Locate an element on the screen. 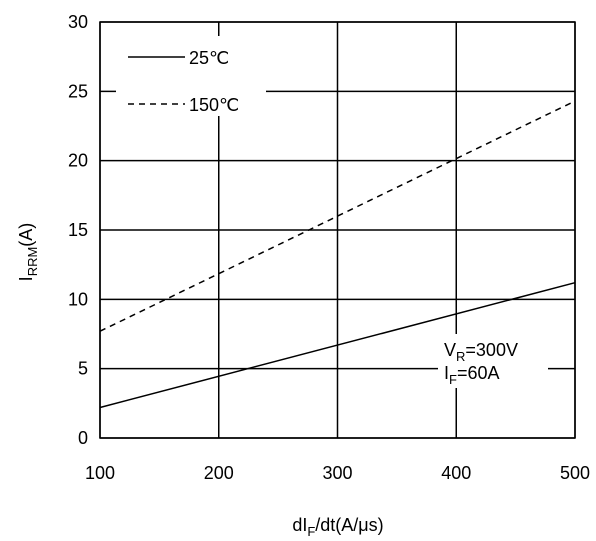 This screenshot has width=596, height=541. legend: 25℃ 150℃ is located at coordinates (191, 76).